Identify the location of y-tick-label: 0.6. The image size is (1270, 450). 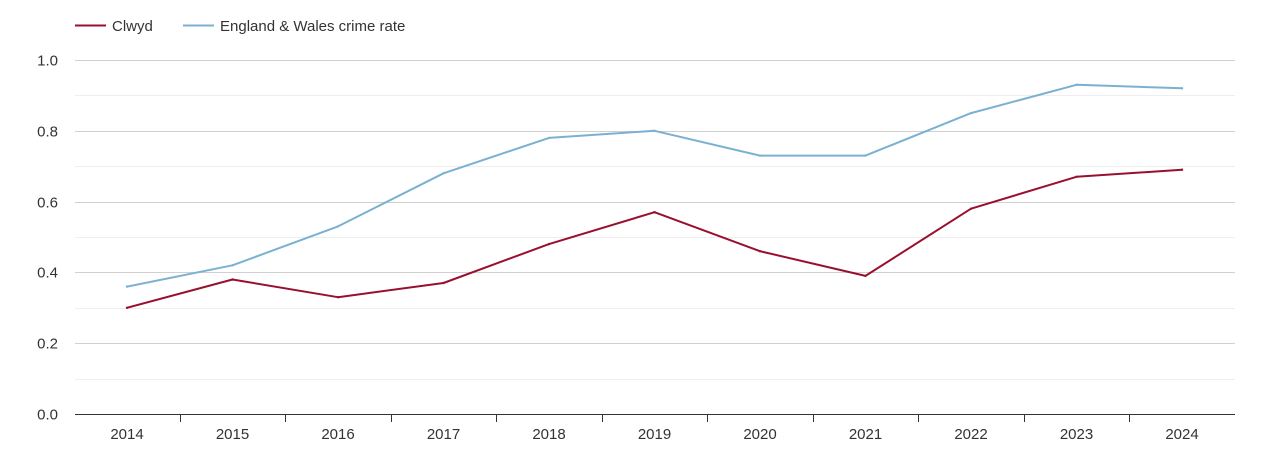
(47, 203).